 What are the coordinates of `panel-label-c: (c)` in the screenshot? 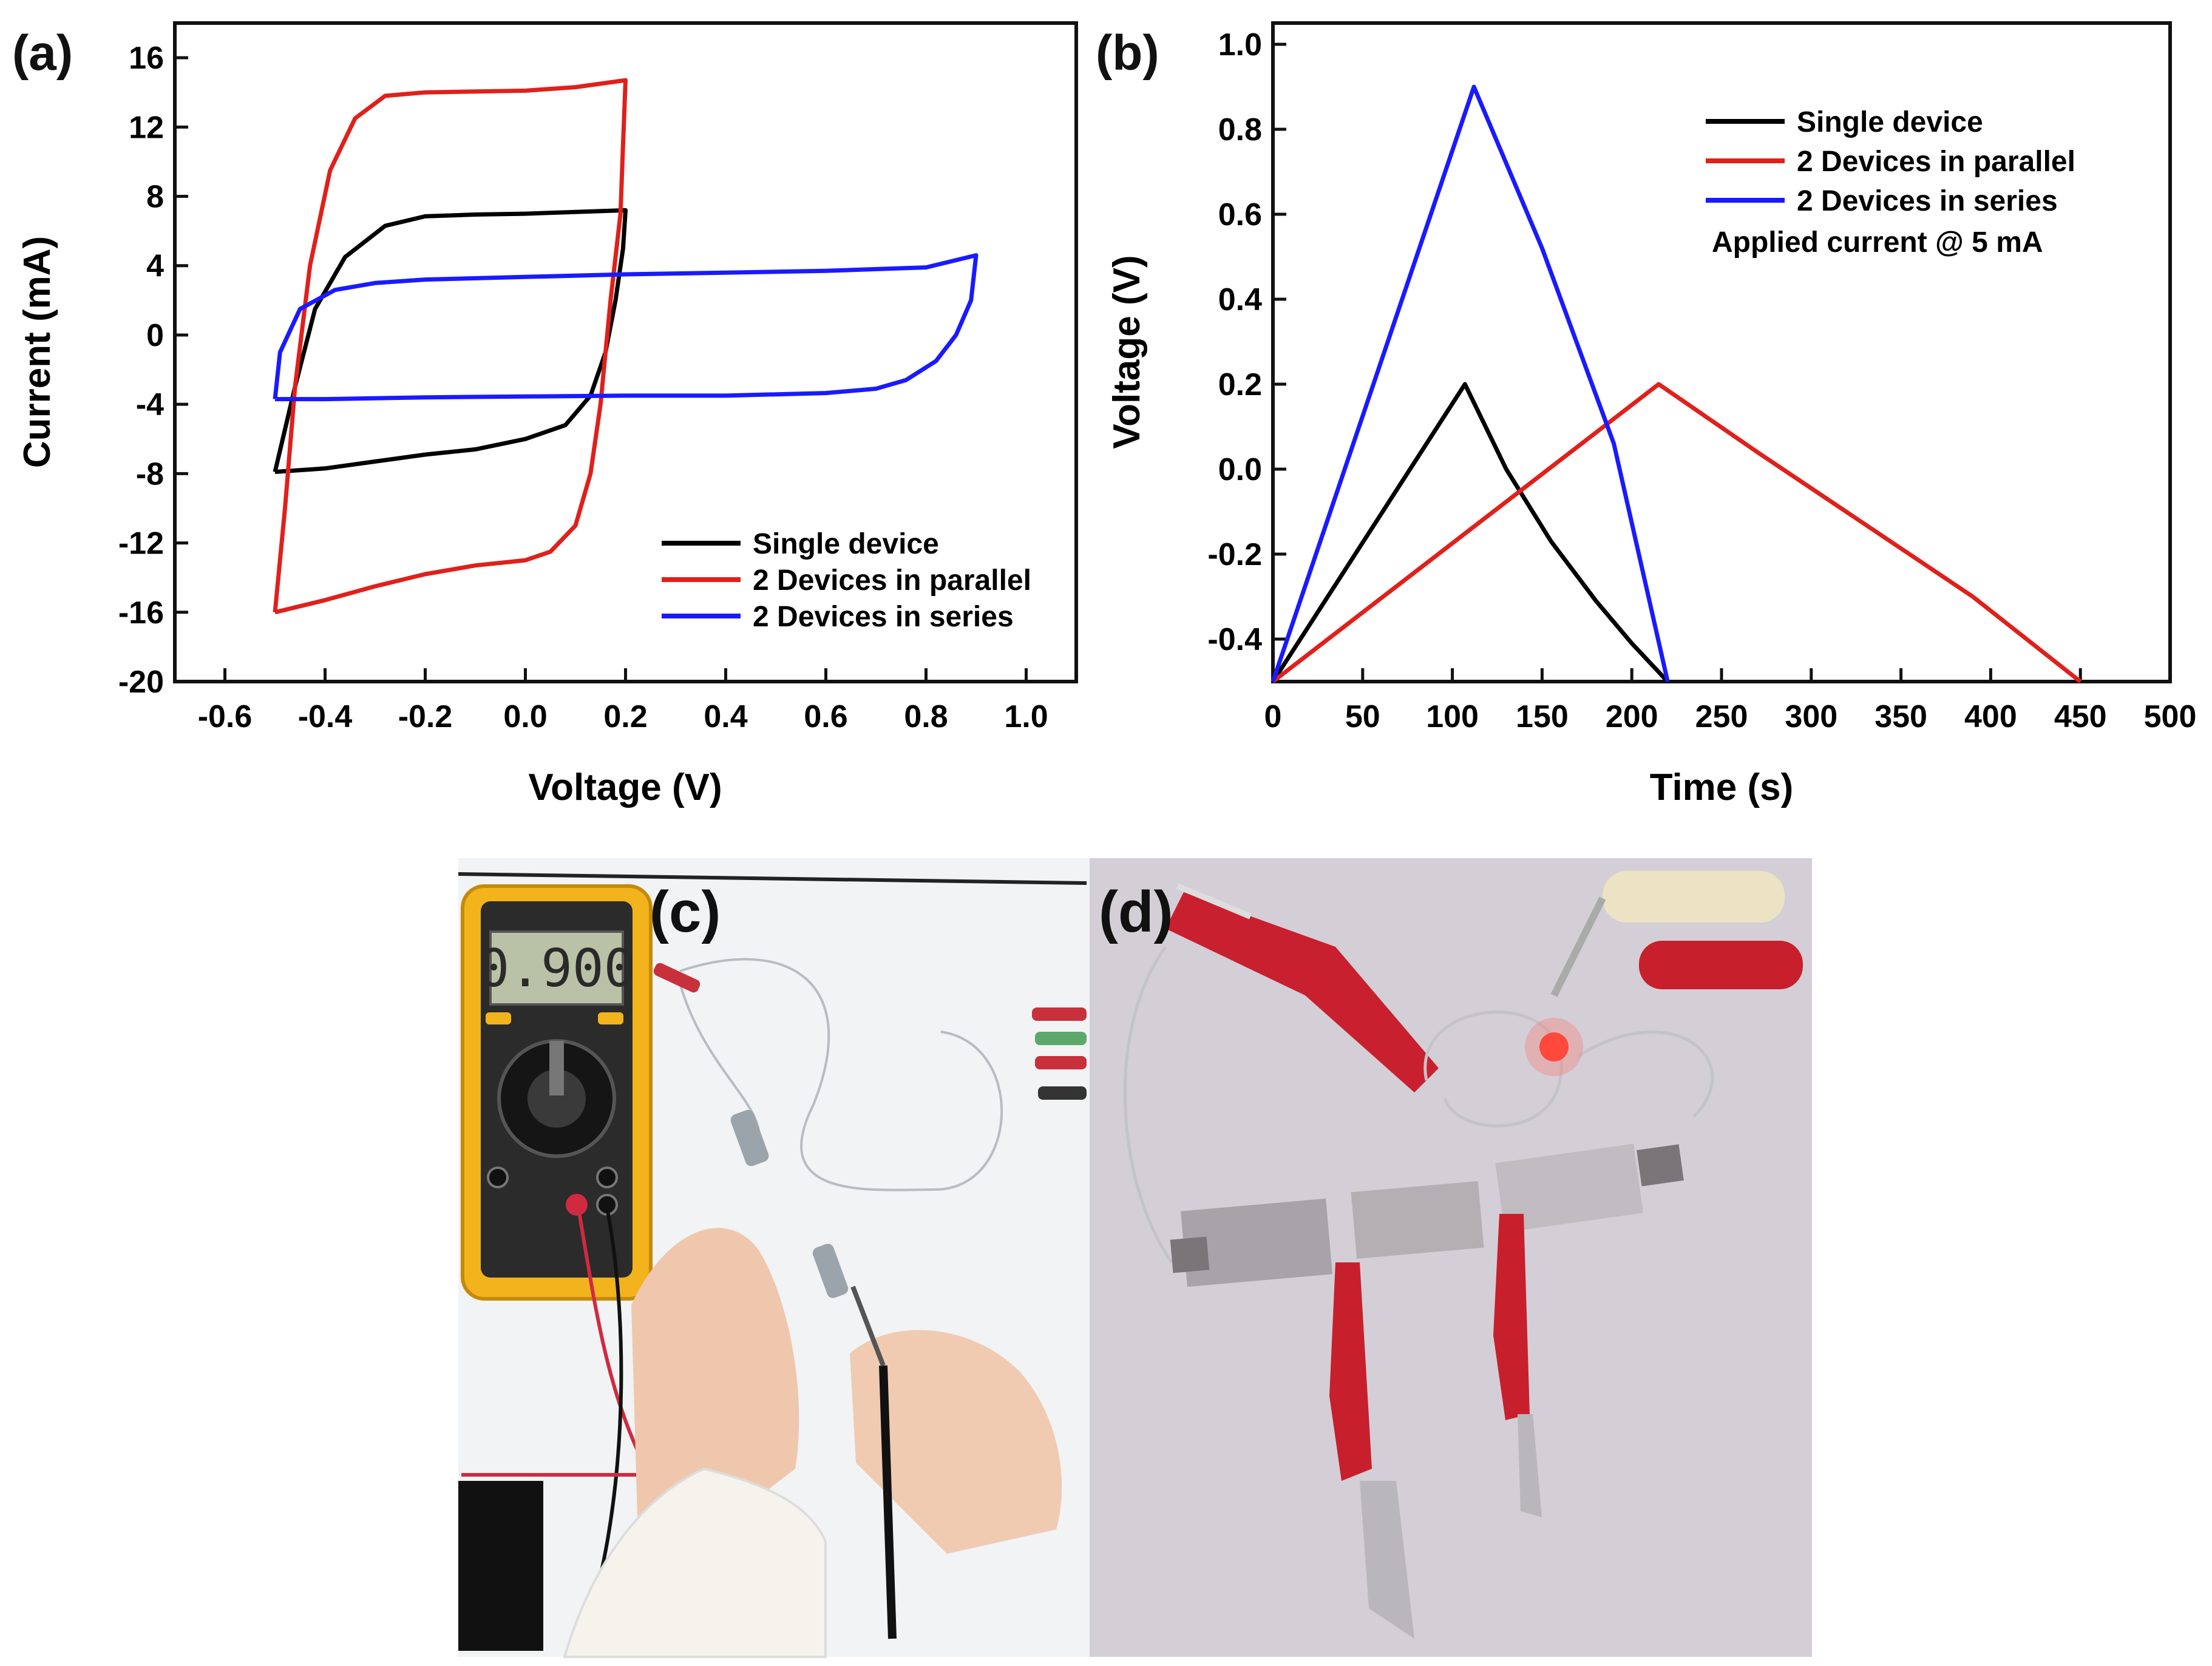 It's located at (685, 912).